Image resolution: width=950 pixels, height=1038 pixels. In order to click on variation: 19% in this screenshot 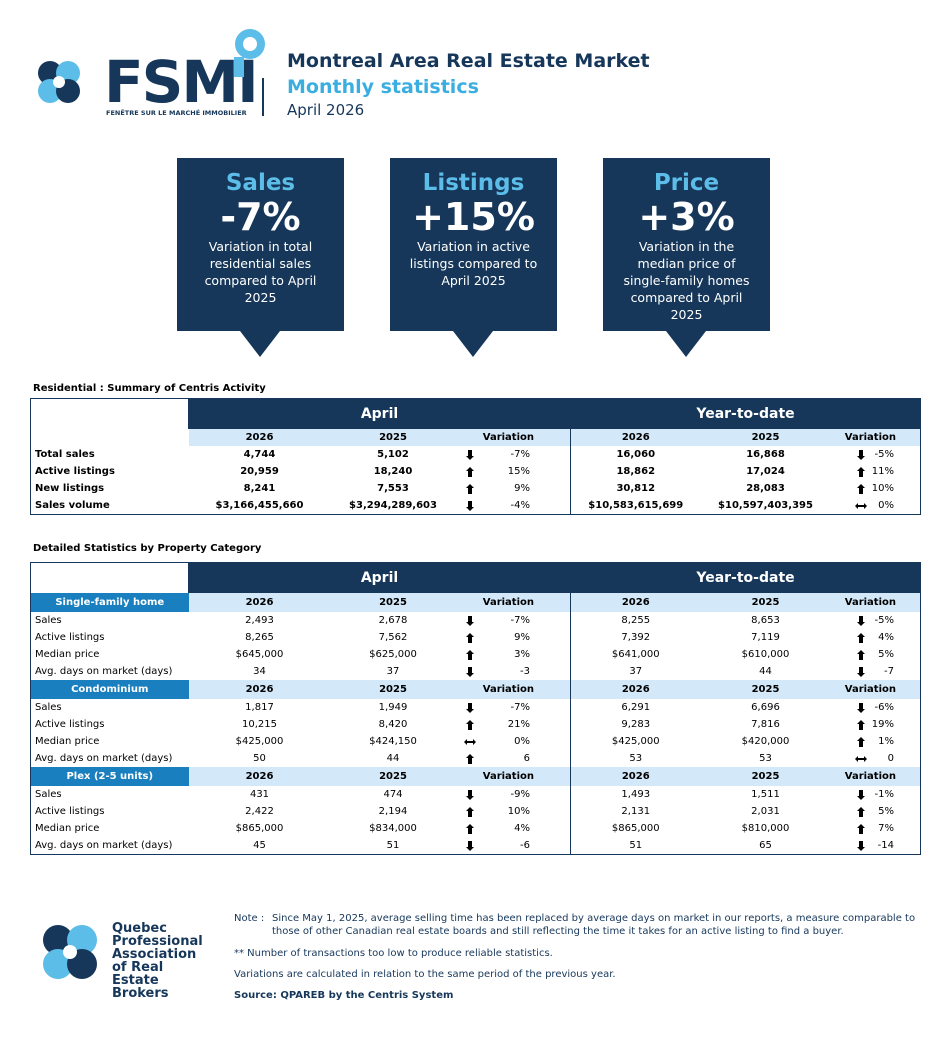, I will do `click(876, 724)`.